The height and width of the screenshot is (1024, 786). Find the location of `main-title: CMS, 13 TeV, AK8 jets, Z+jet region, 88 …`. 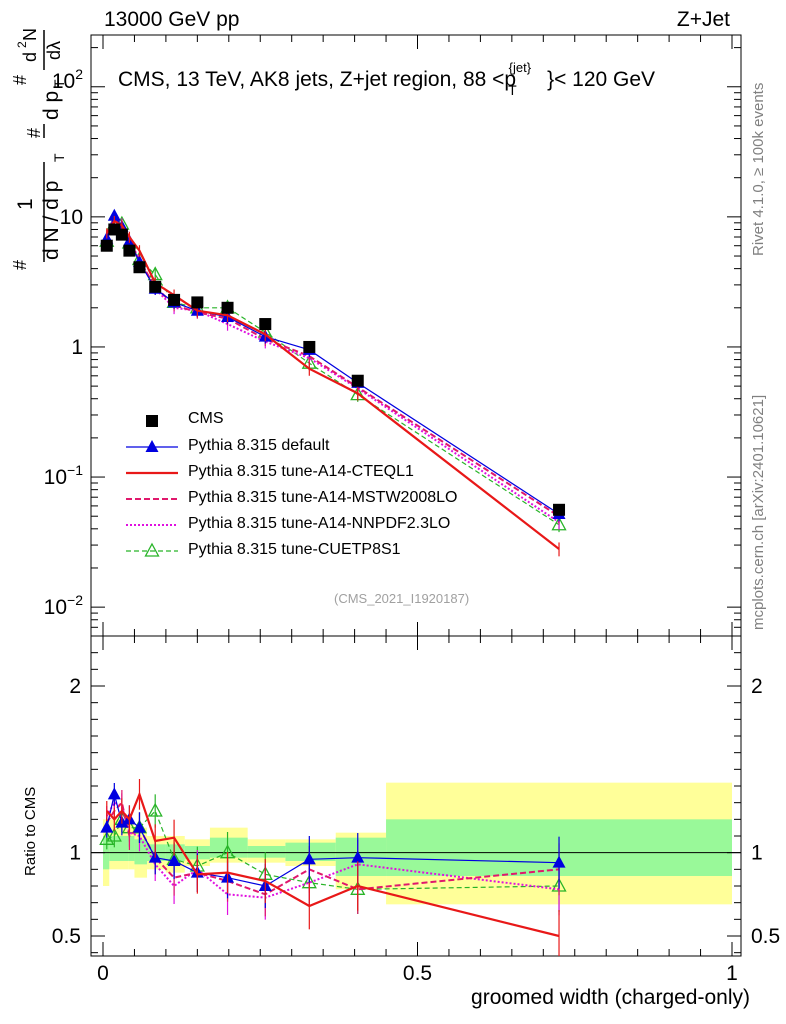

main-title: CMS, 13 TeV, AK8 jets, Z+jet region, 88 … is located at coordinates (387, 79).